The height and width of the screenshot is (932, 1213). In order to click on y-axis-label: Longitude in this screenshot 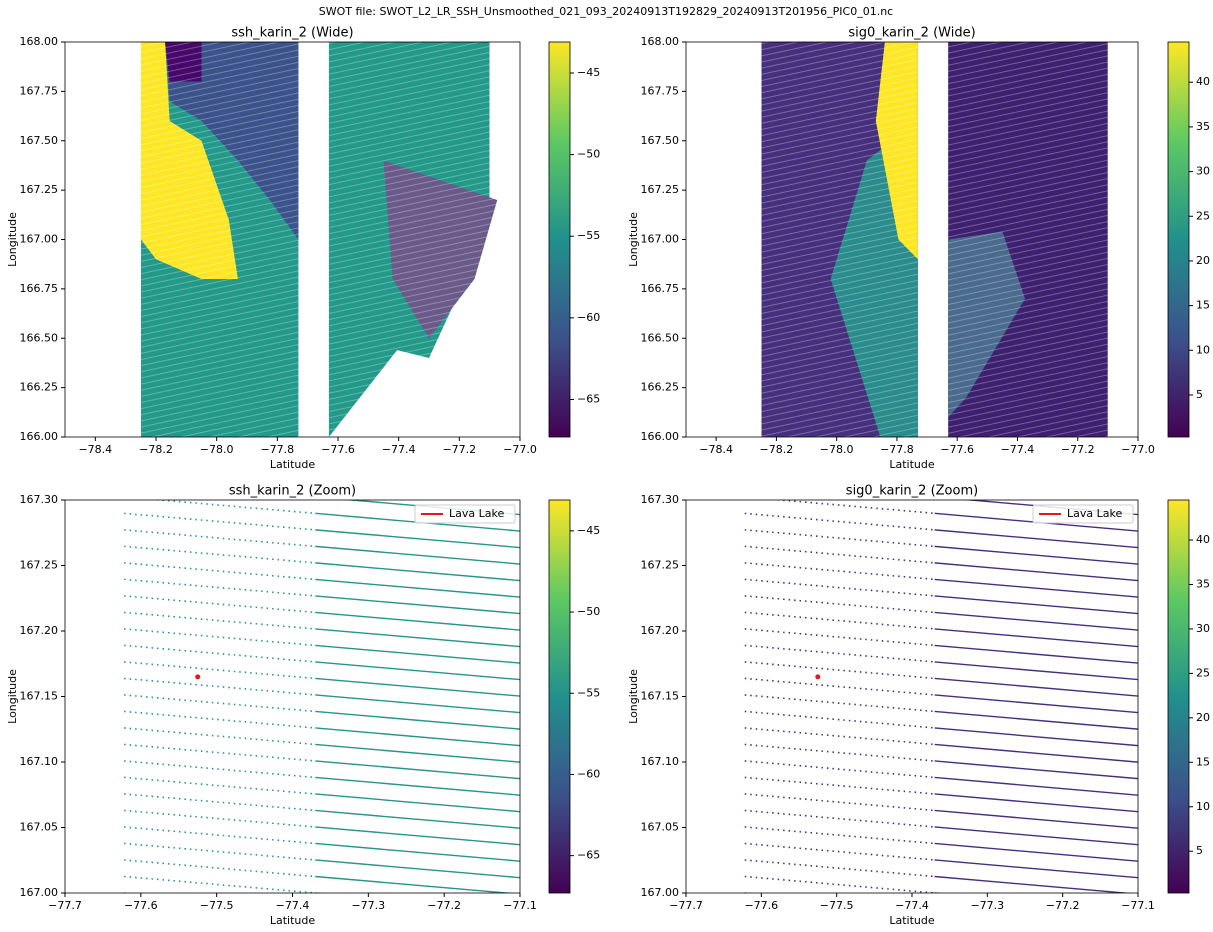, I will do `click(633, 696)`.